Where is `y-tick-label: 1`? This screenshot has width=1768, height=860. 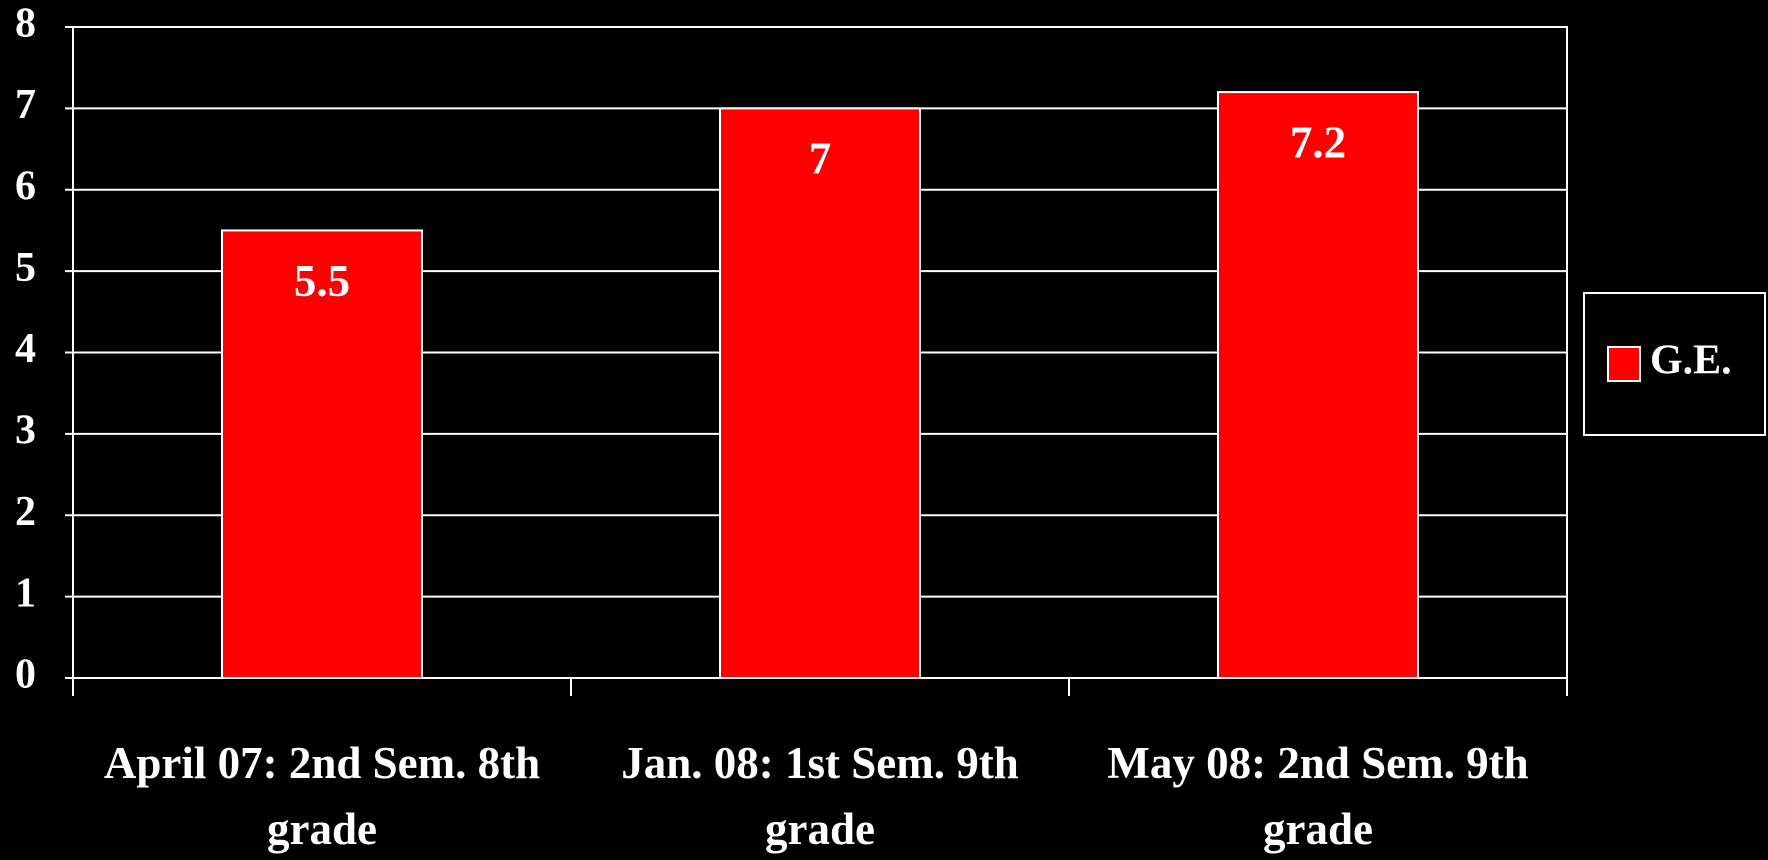
y-tick-label: 1 is located at coordinates (25, 593).